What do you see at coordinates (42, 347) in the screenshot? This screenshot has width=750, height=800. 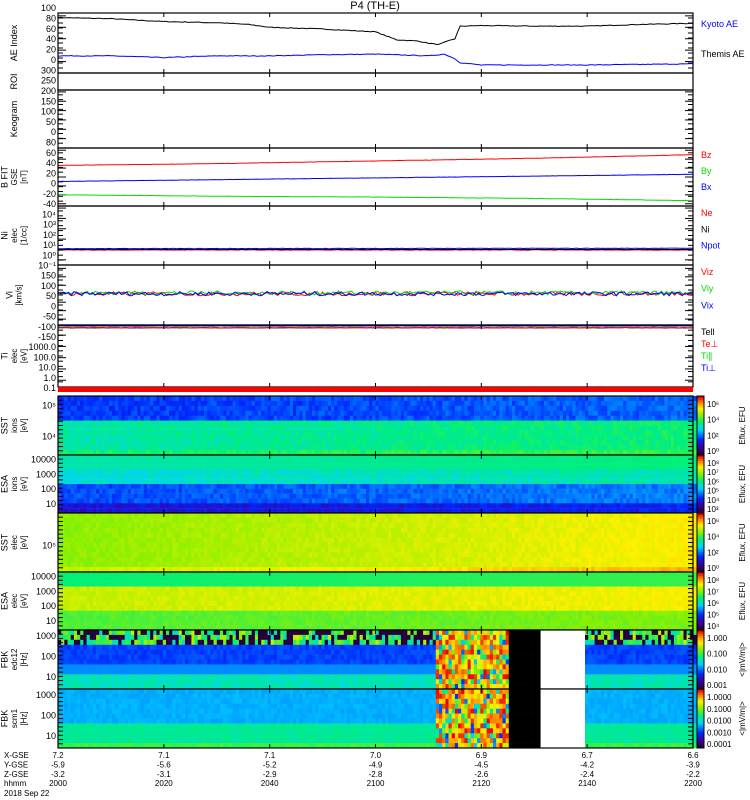 I see `ti-tick-label: 1000.0` at bounding box center [42, 347].